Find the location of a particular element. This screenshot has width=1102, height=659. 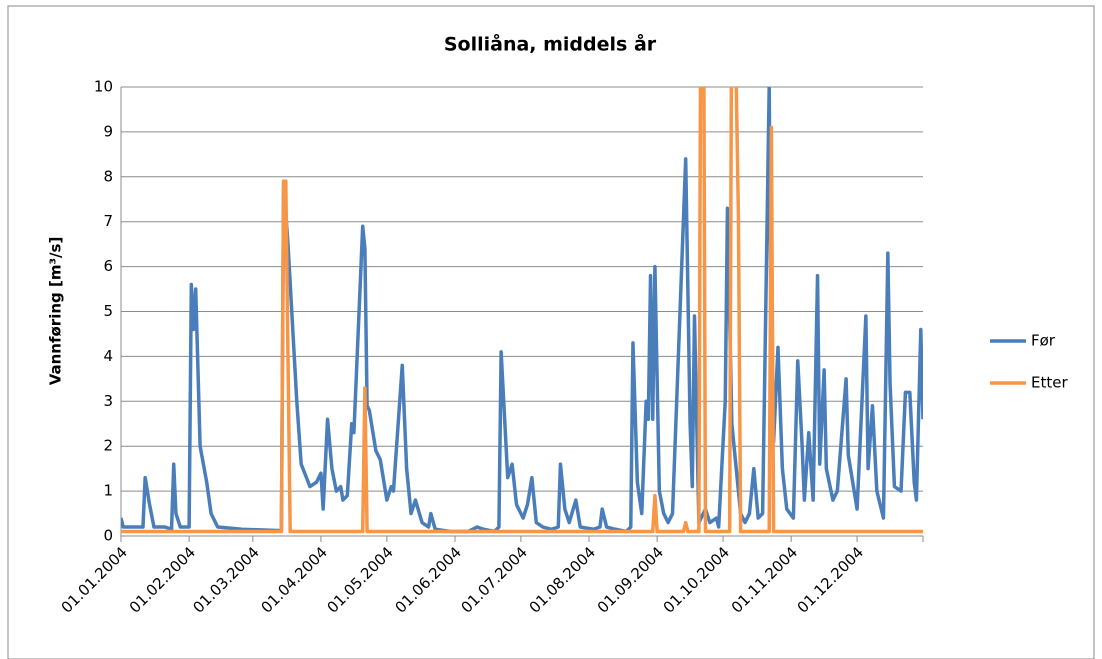

y-tick-label: 4 is located at coordinates (108, 356).